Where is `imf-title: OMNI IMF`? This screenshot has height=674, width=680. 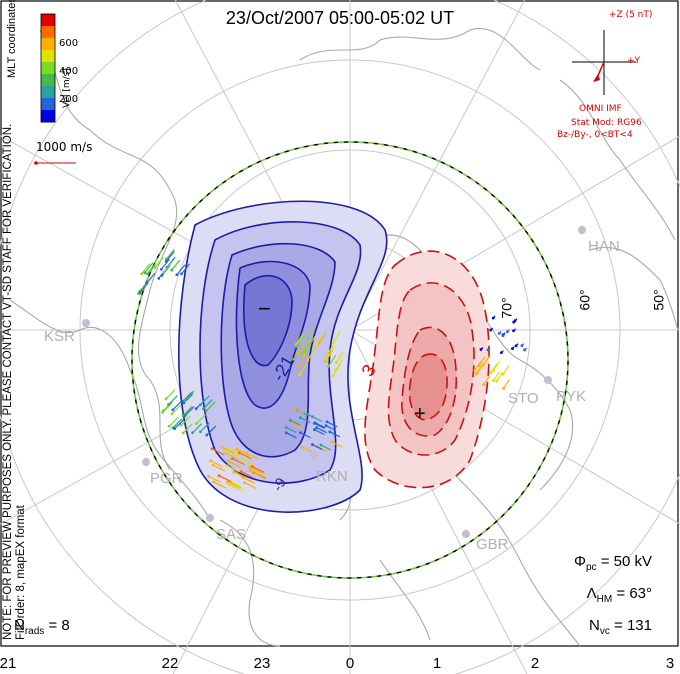 imf-title: OMNI IMF is located at coordinates (600, 109).